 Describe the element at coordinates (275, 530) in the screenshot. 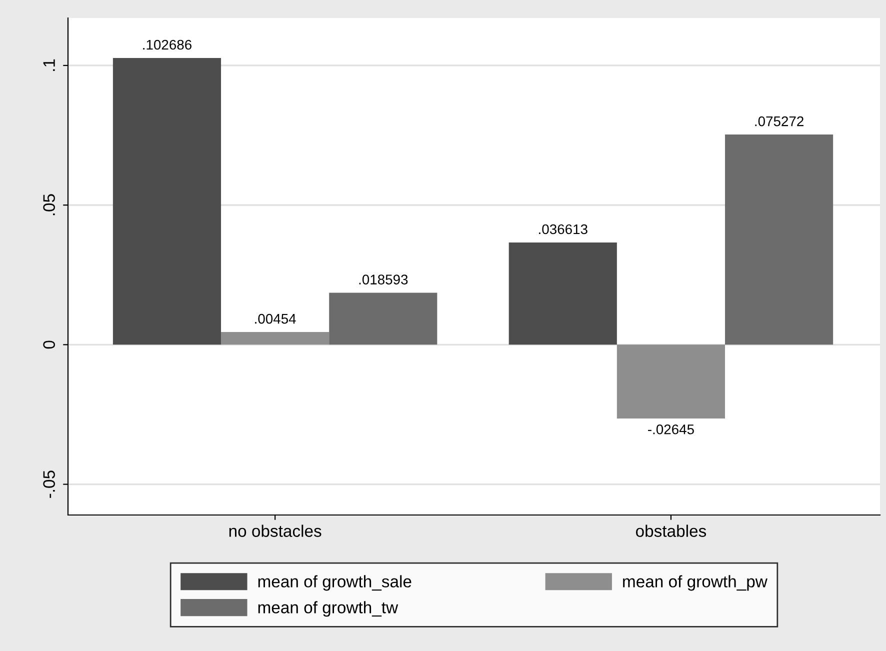

I see `x-tick-label: no obstacles` at that location.